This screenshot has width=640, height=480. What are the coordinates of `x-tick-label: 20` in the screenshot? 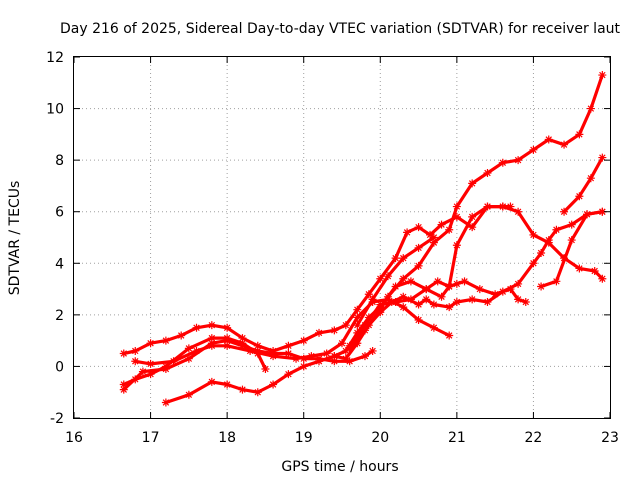 It's located at (380, 438).